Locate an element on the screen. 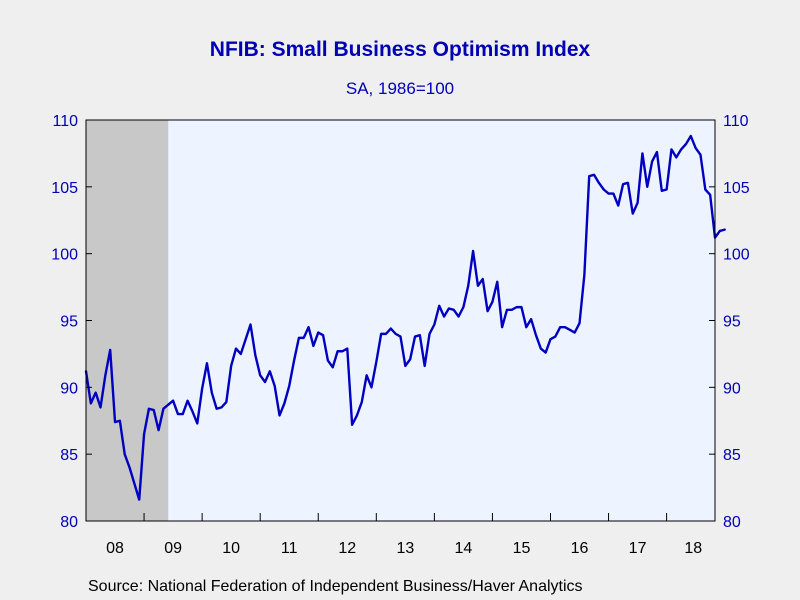 Image resolution: width=800 pixels, height=600 pixels. x-tick-label: 13 is located at coordinates (405, 548).